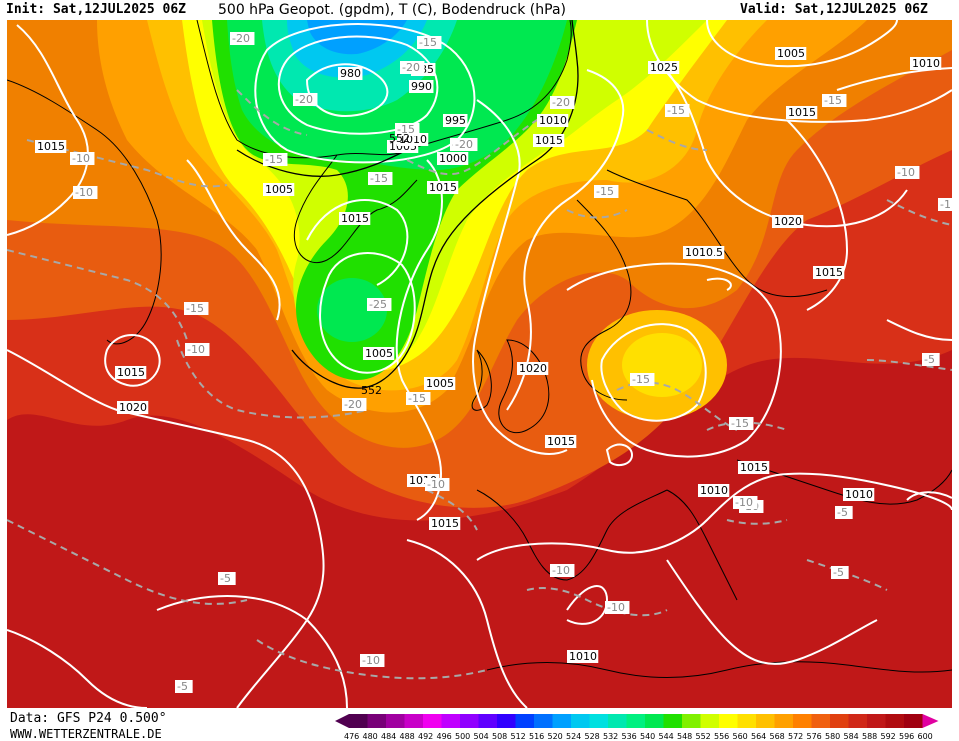 The image size is (959, 741). What do you see at coordinates (536, 736) in the screenshot?
I see `legend-value: 516` at bounding box center [536, 736].